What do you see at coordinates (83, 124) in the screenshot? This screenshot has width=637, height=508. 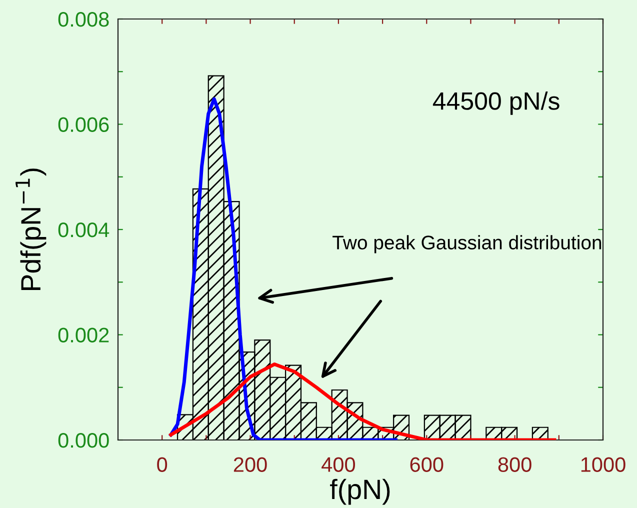 I see `y-tick-label: 0.006` at bounding box center [83, 124].